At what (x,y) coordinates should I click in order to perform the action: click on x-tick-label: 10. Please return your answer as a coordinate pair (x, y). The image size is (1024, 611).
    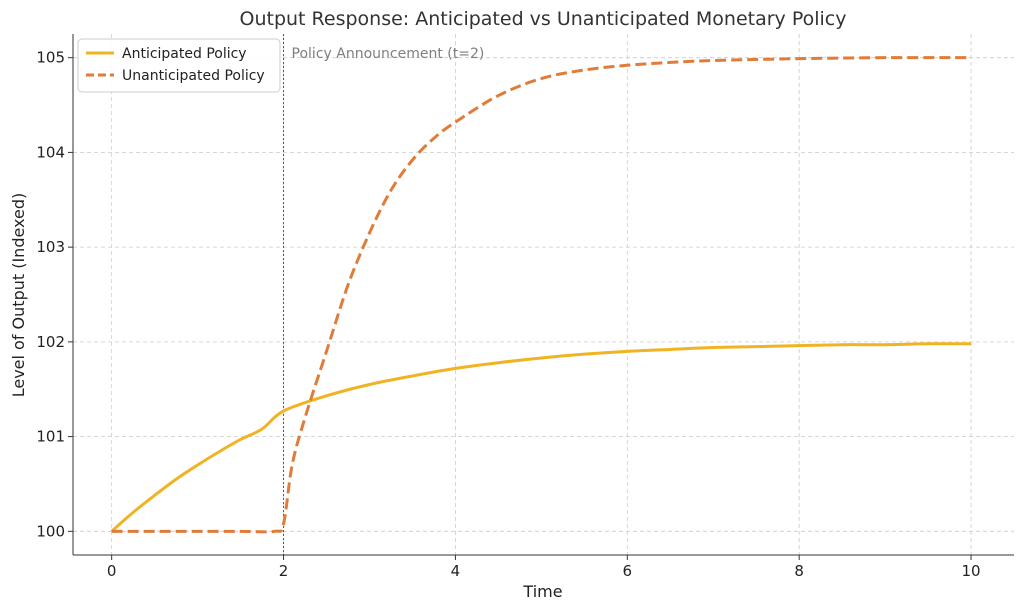
    Looking at the image, I should click on (970, 571).